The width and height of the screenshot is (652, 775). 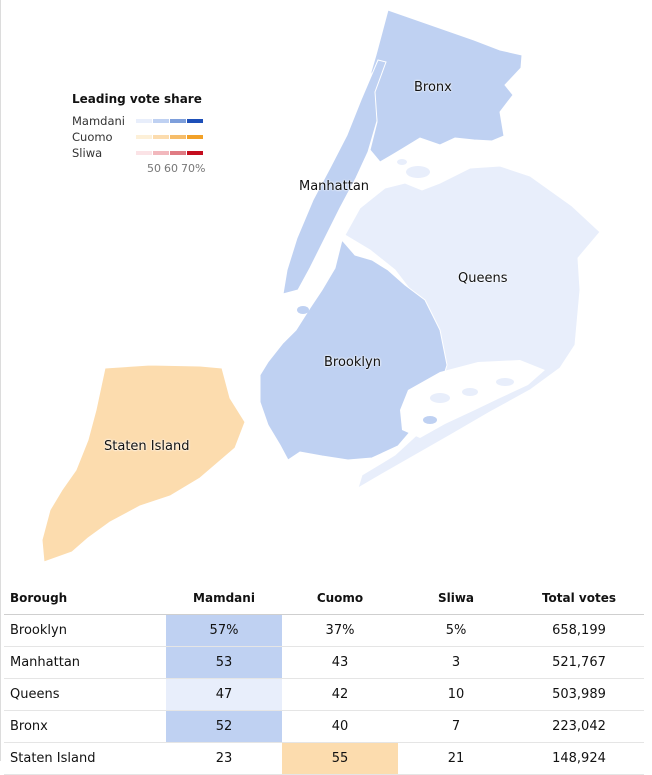 I want to click on cell-mamdani: 52, so click(x=224, y=726).